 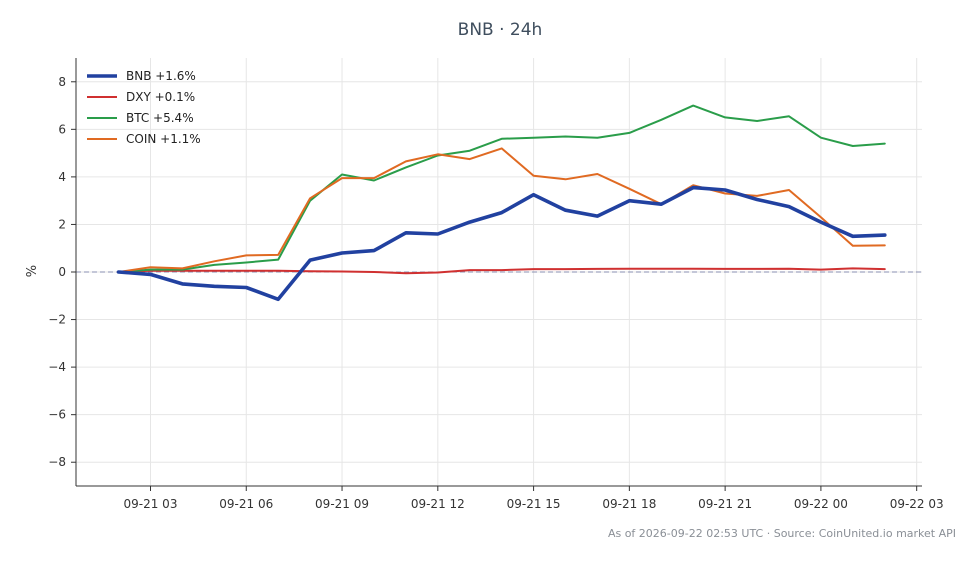 I want to click on y-tick-label: −8, so click(x=57, y=462).